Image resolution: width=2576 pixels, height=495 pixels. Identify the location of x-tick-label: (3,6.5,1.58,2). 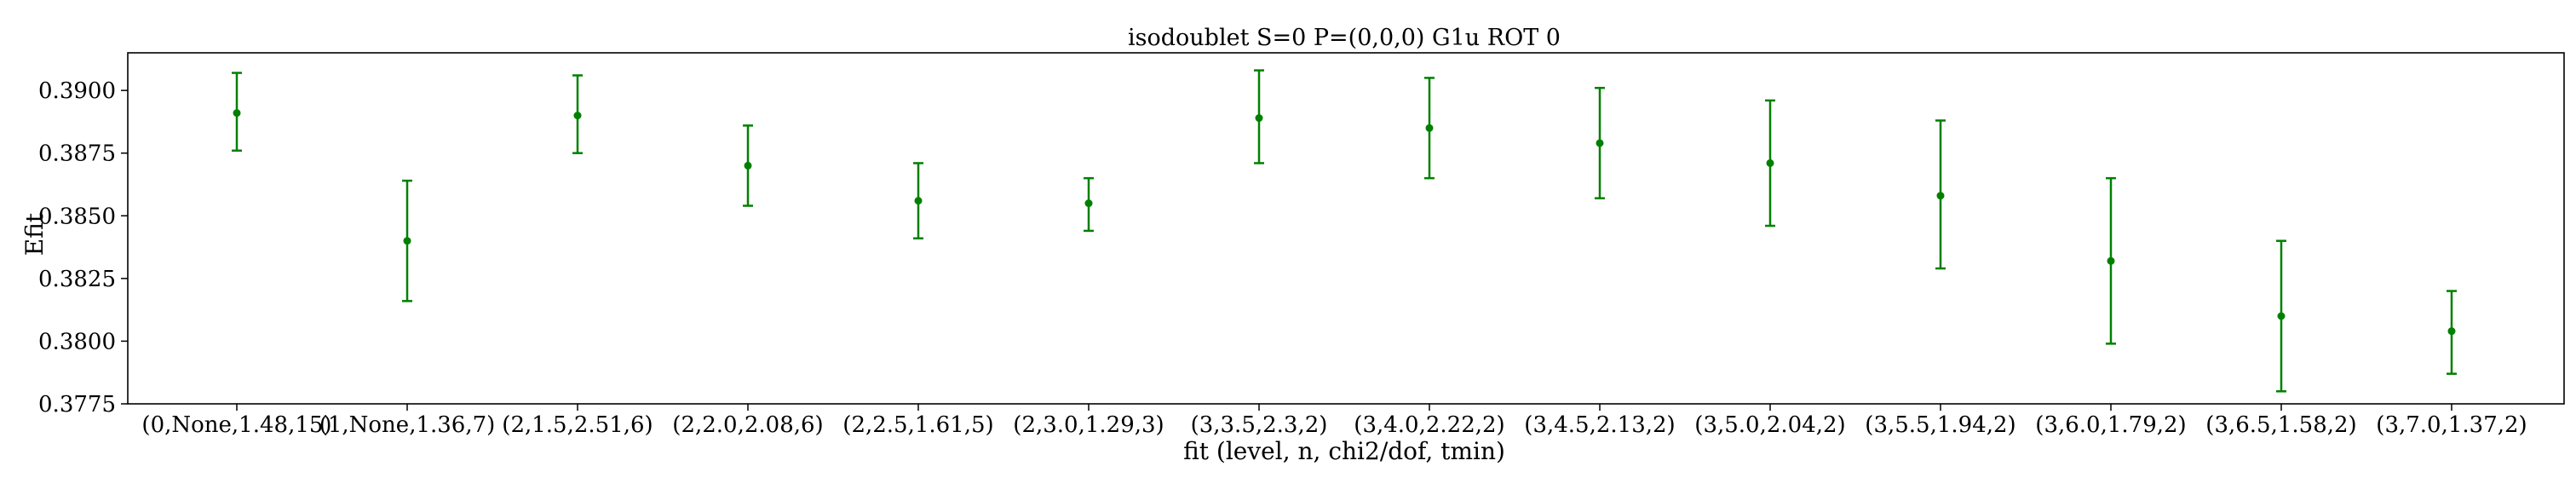
(2280, 425).